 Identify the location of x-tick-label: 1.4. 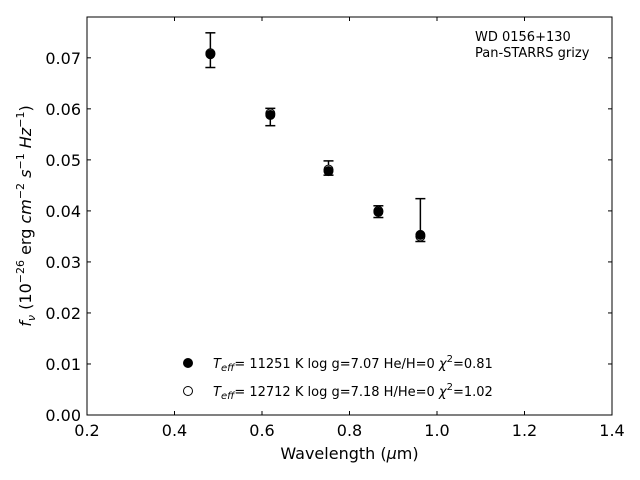
(611, 430).